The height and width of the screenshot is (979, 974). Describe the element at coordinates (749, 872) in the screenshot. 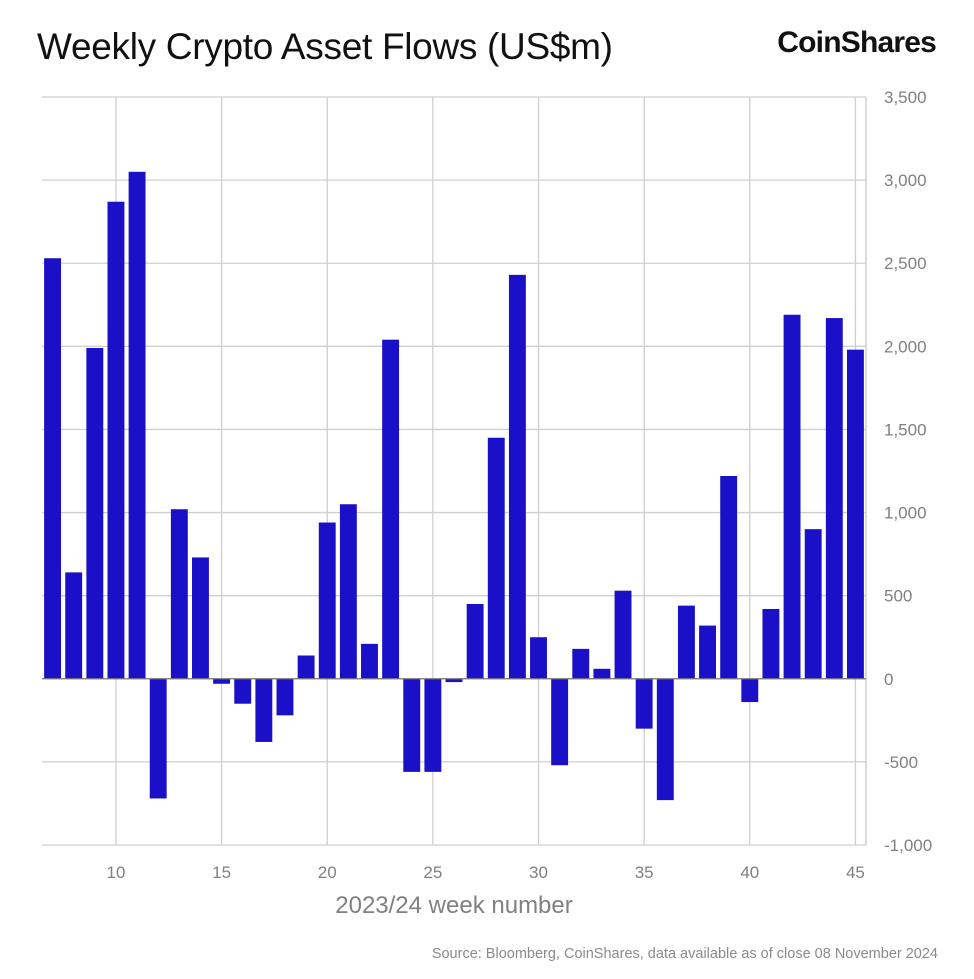

I see `x-tick-label: 40` at that location.